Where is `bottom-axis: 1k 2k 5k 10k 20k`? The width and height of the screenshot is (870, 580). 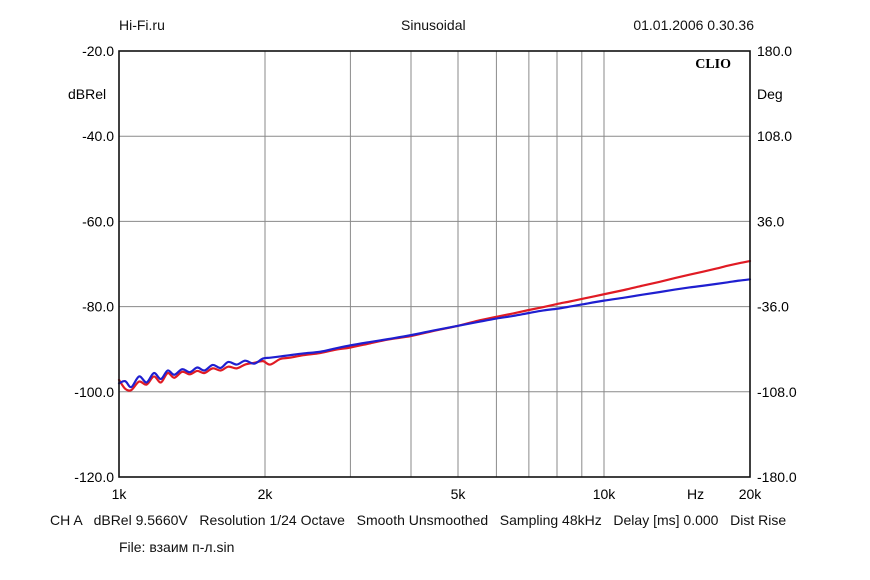 bottom-axis: 1k 2k 5k 10k 20k is located at coordinates (437, 494).